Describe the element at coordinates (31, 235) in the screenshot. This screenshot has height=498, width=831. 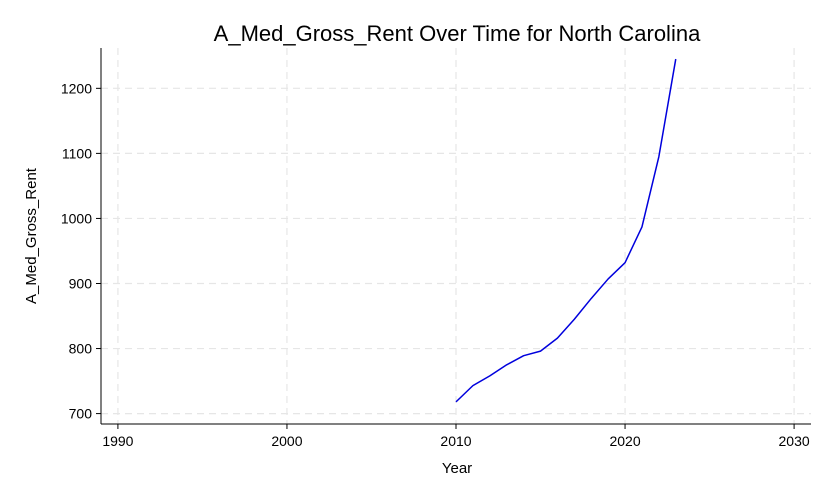
I see `y-axis-label: A_Med_Gross_Rent` at that location.